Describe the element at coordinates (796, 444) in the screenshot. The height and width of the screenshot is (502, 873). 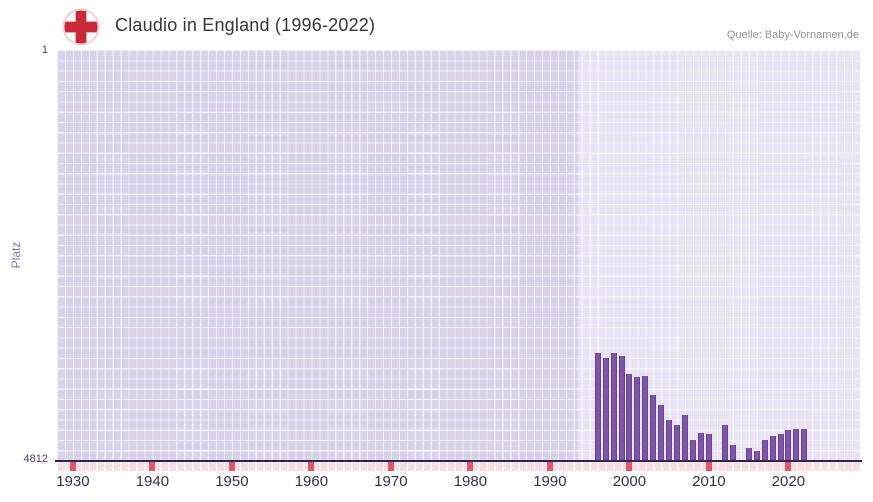
I see `bar-2021` at that location.